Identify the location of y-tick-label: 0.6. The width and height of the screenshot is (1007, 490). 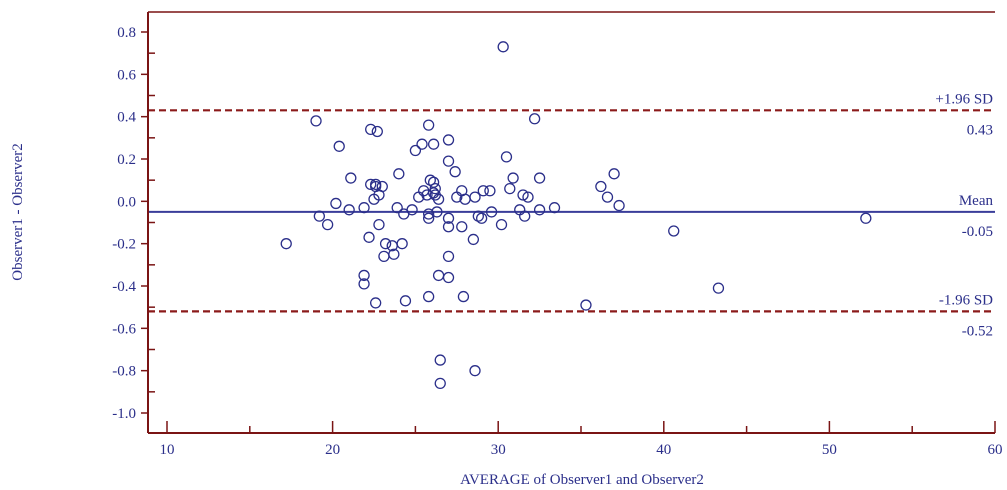
(126, 75).